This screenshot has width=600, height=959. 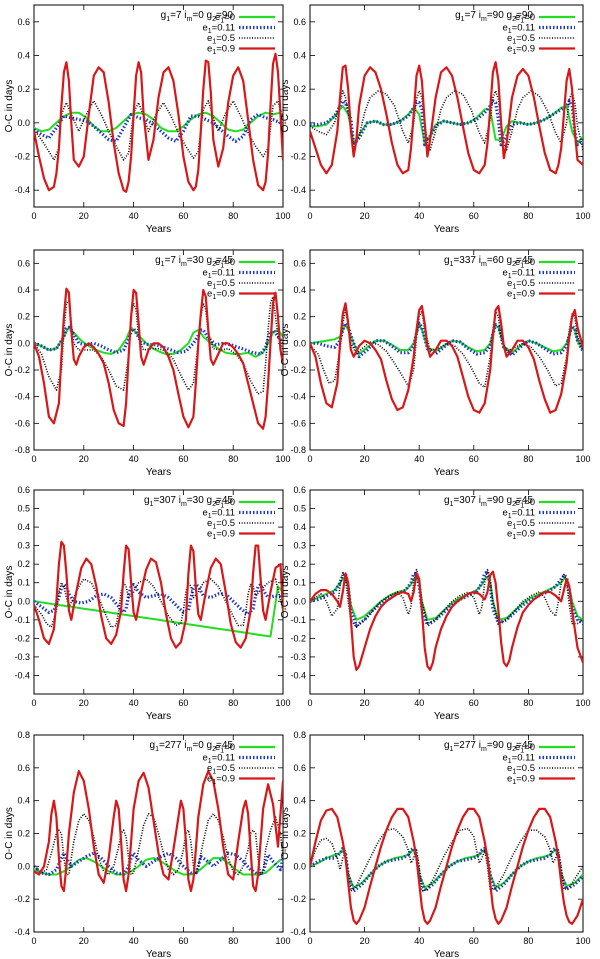 I want to click on y-tick-label: 0.1, so click(x=299, y=583).